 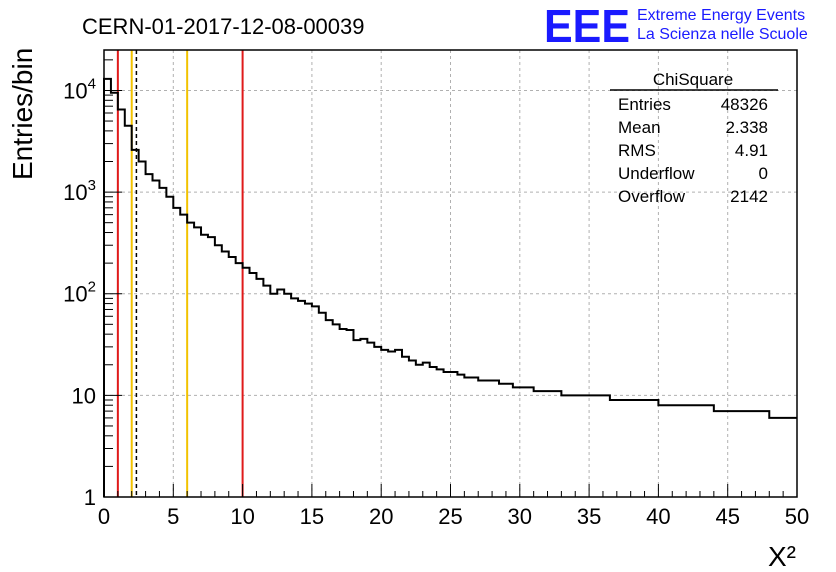 I want to click on logo-line-2: La Scienza nelle Scuole, so click(x=722, y=34).